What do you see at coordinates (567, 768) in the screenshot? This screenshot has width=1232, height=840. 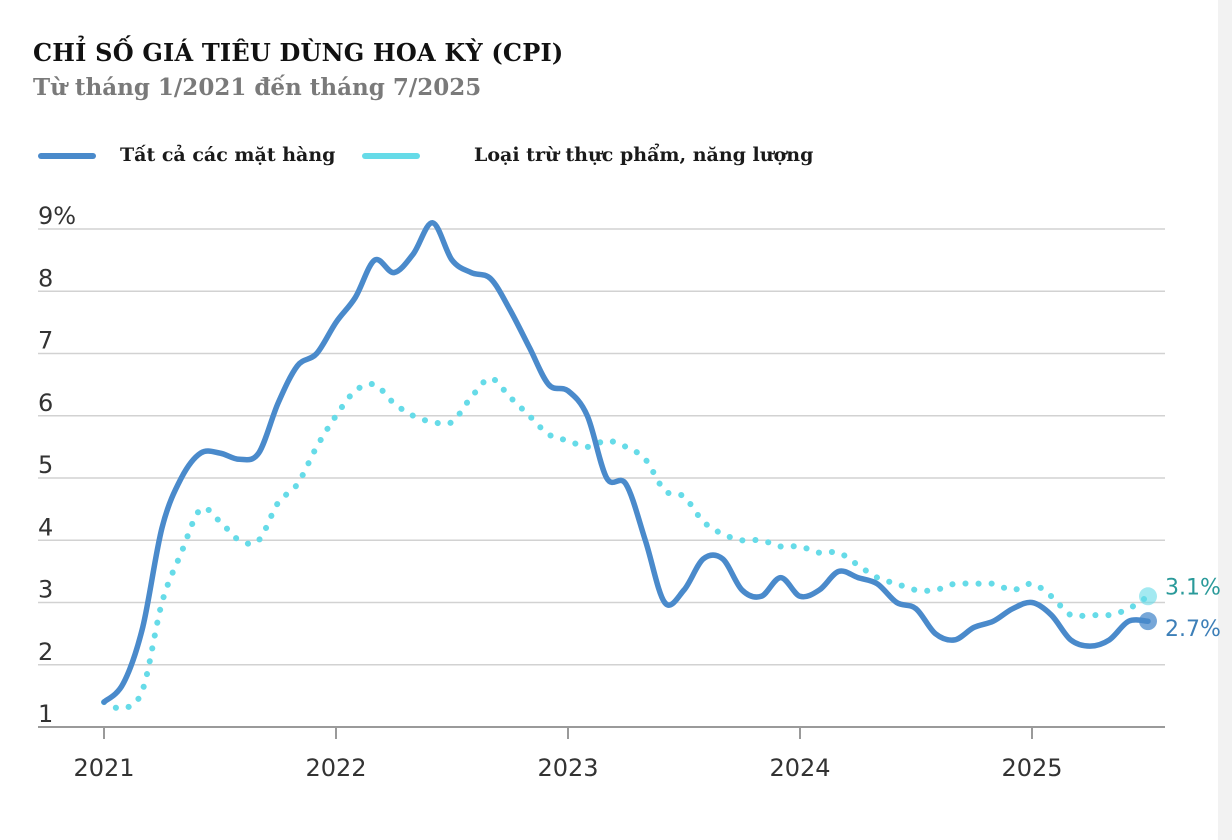 I see `x-tick-label: 2023` at bounding box center [567, 768].